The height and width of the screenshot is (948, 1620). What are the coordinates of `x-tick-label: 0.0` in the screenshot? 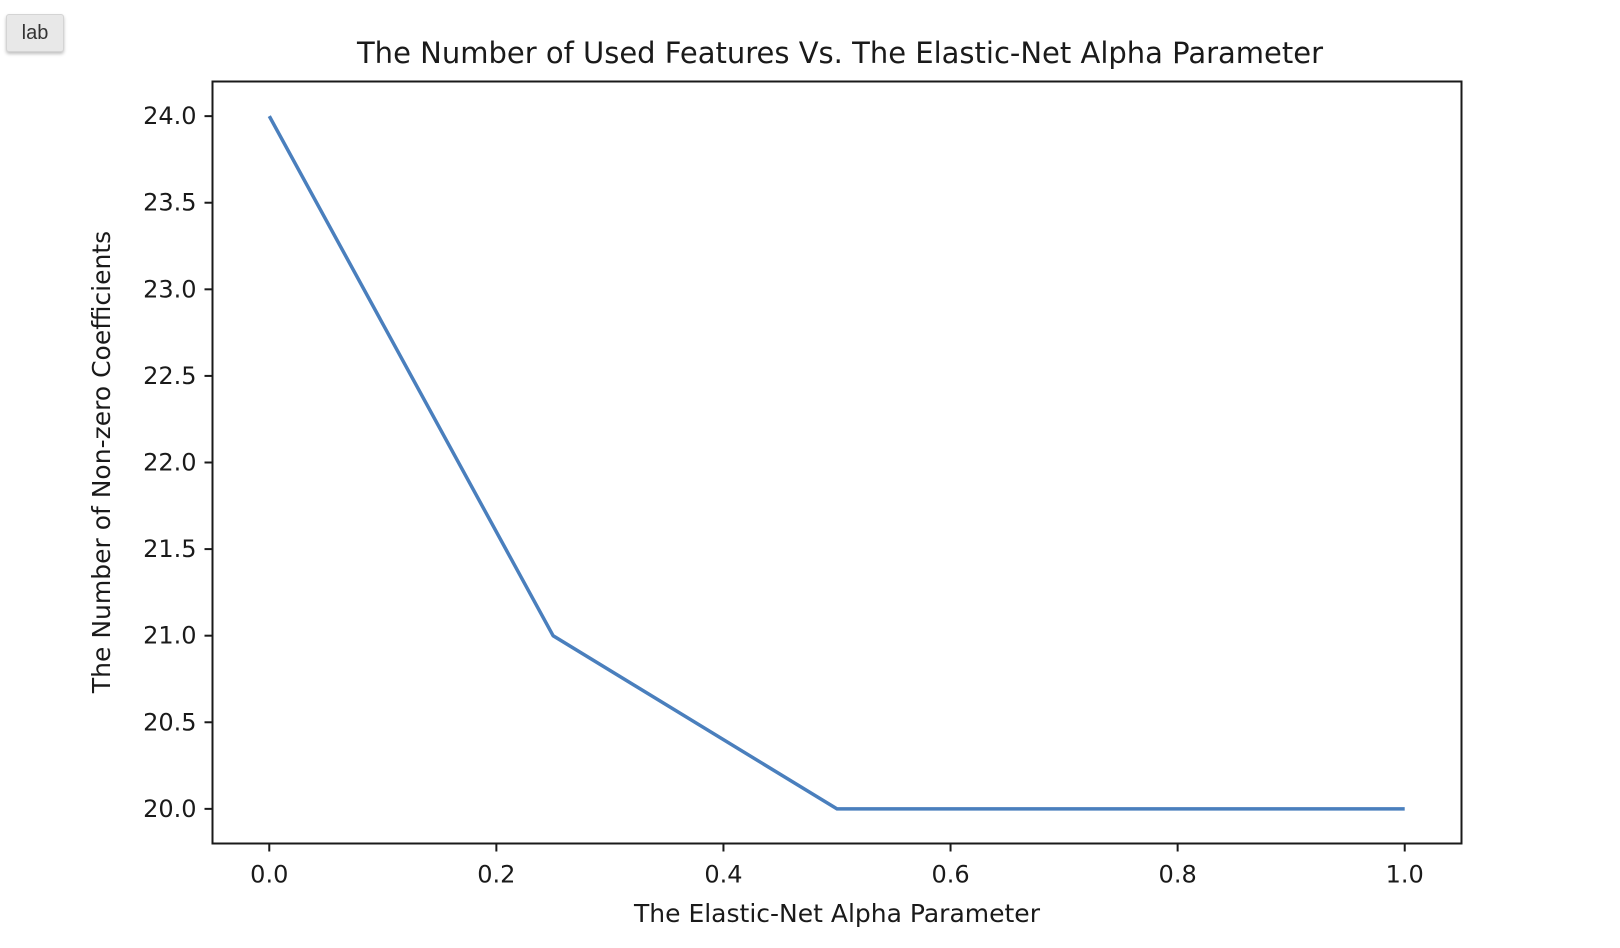 It's located at (269, 875).